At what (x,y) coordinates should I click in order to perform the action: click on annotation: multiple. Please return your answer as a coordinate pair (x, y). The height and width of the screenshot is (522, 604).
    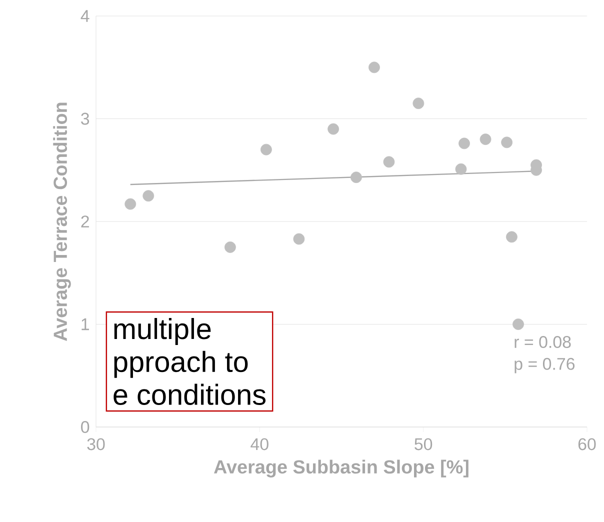
    Looking at the image, I should click on (162, 331).